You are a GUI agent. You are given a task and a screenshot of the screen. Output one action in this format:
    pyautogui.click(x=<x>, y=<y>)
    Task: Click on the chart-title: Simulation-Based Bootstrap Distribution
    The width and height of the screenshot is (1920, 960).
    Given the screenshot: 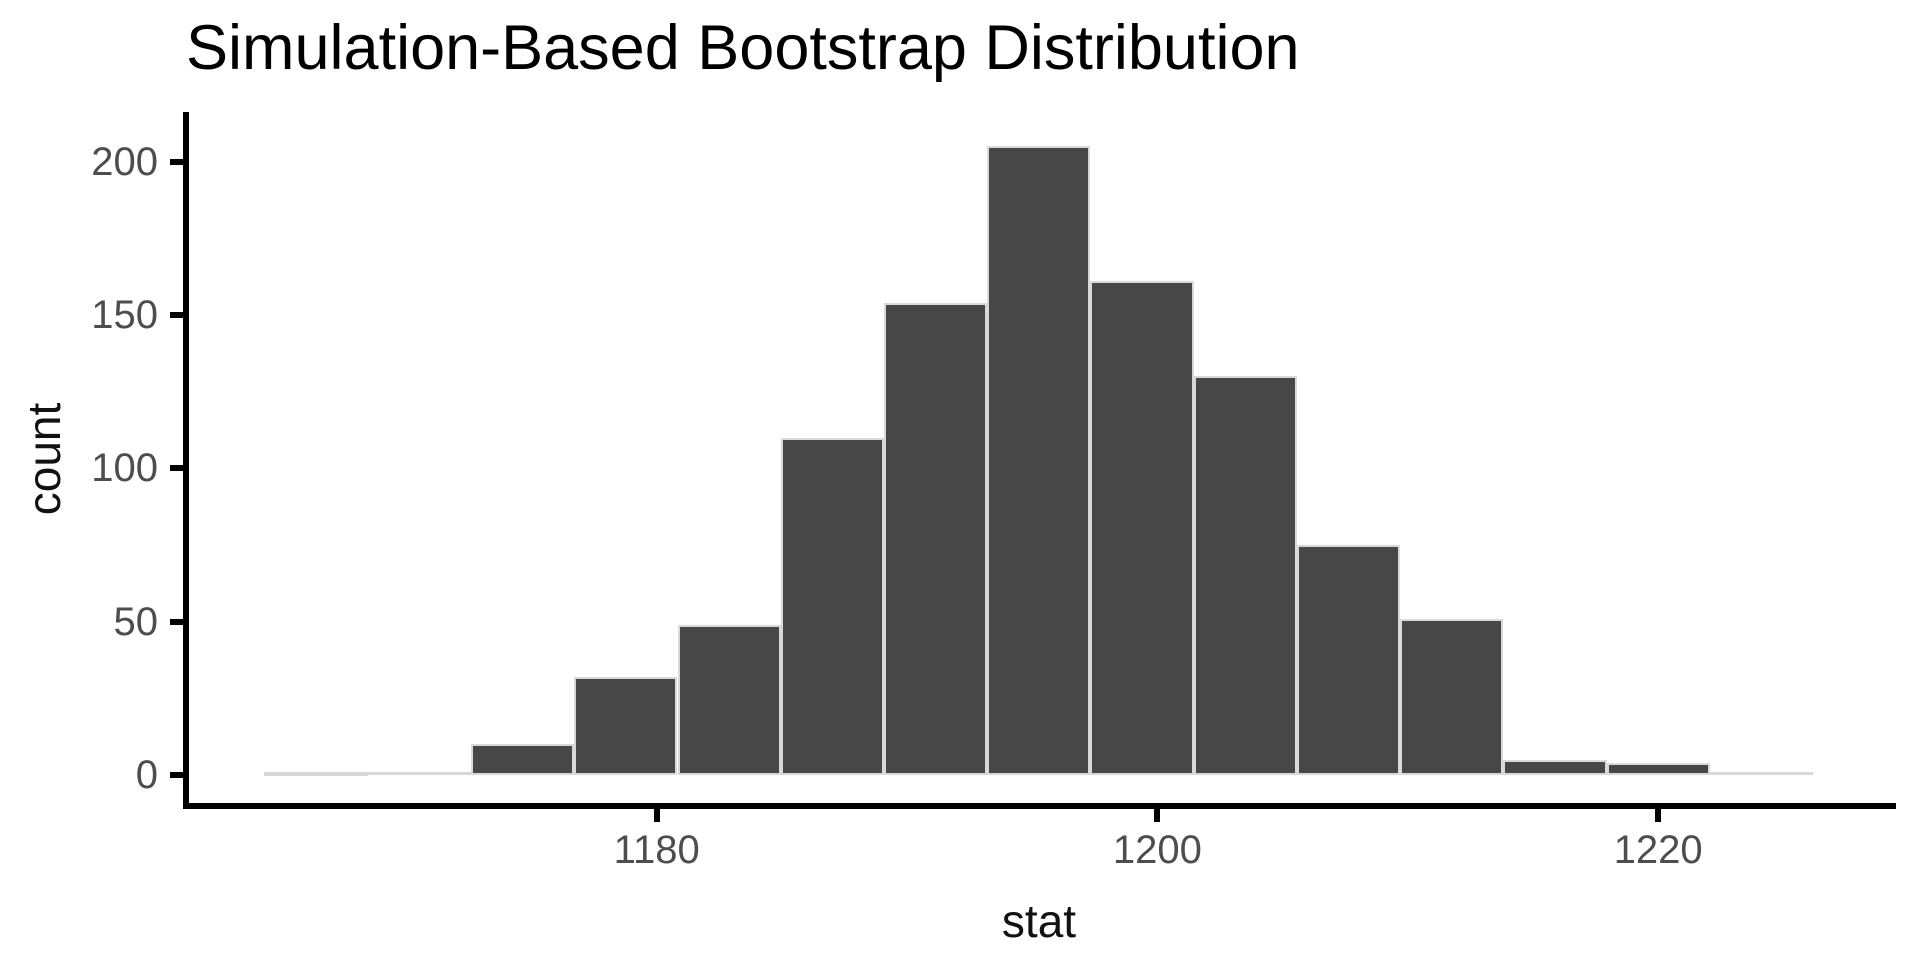 What is the action you would take?
    pyautogui.click(x=743, y=48)
    